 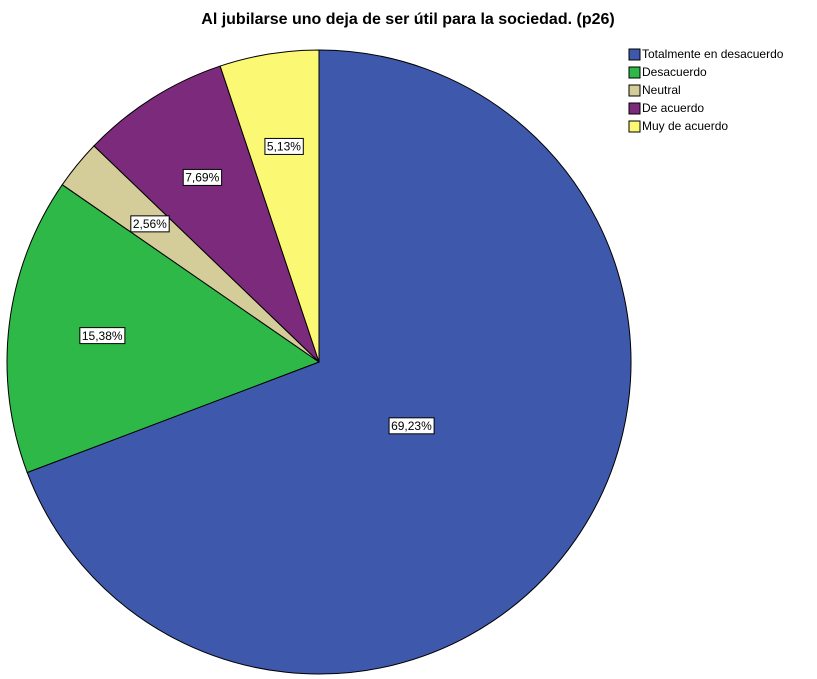 I want to click on legend-label: Neutral, so click(x=661, y=90).